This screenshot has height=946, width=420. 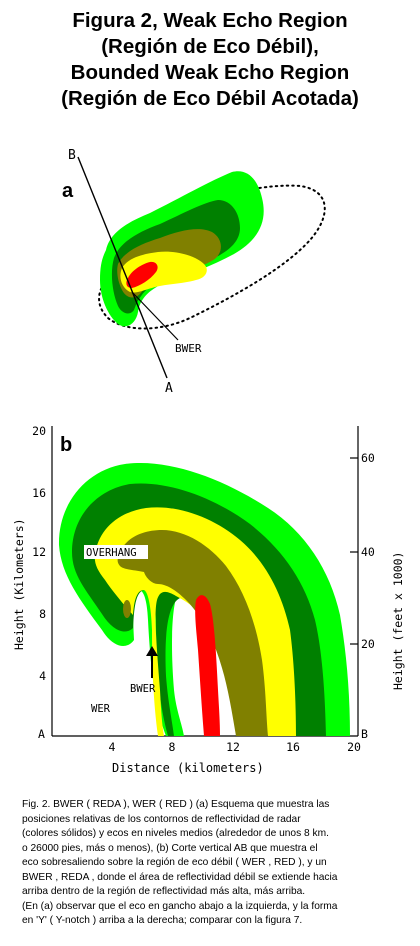 I want to click on title-line-1: Figura 2, Weak Echo Region, so click(x=210, y=20).